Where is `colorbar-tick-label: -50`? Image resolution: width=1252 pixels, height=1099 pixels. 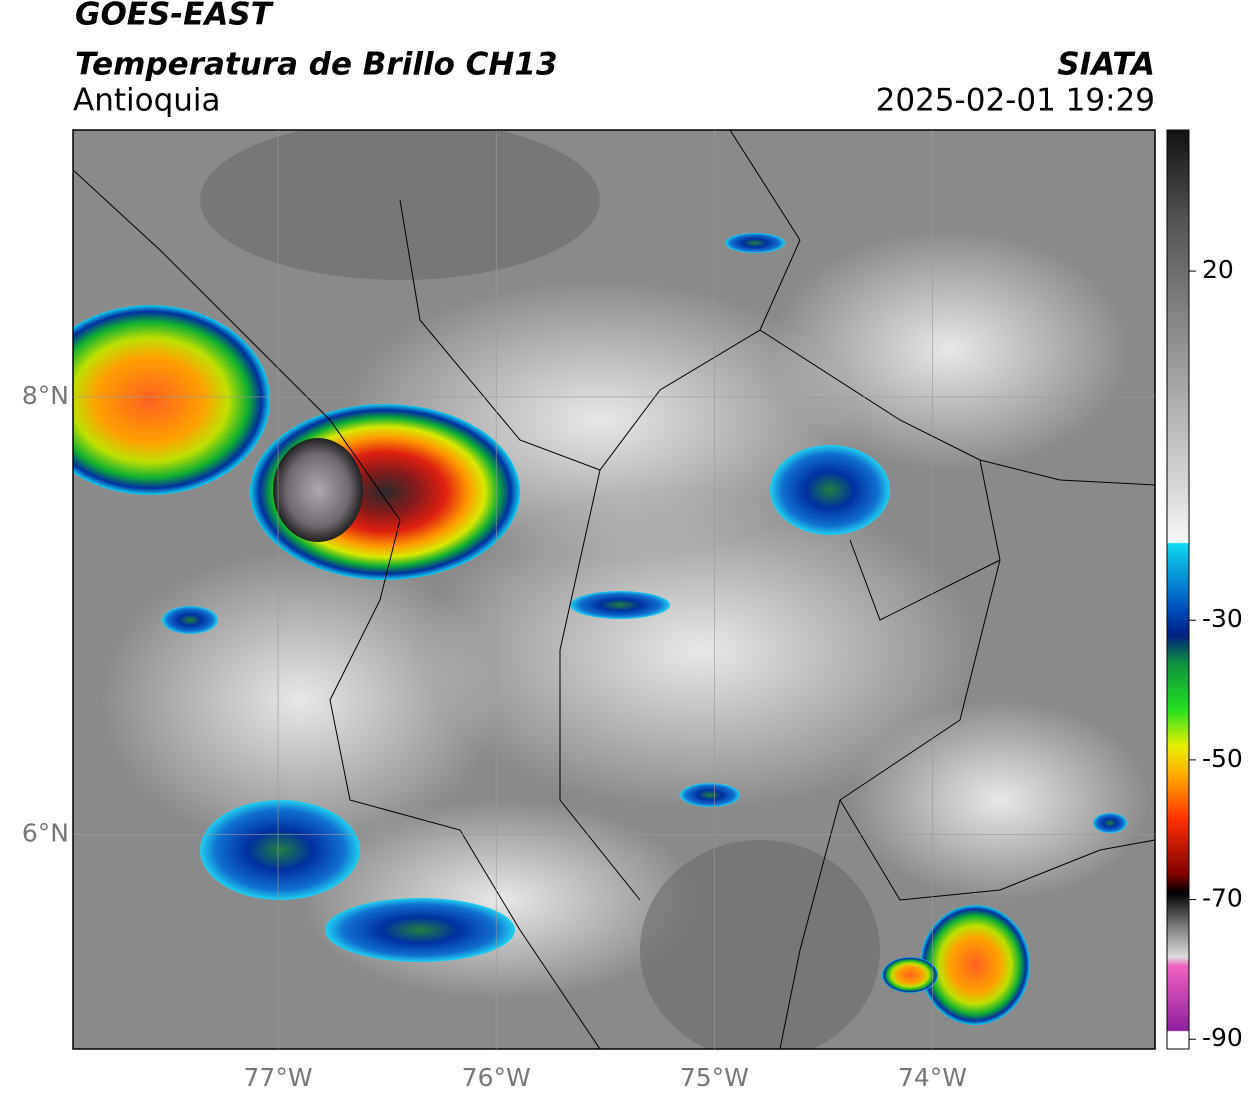
colorbar-tick-label: -50 is located at coordinates (1222, 758).